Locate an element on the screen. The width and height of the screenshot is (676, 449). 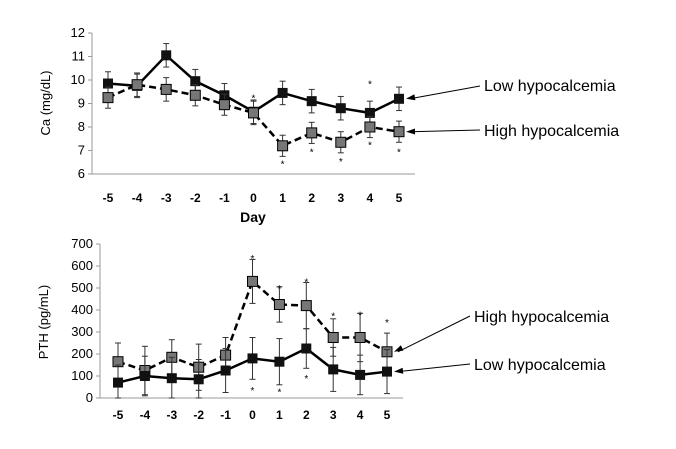
pth-x-tick-label: 3 is located at coordinates (333, 415).